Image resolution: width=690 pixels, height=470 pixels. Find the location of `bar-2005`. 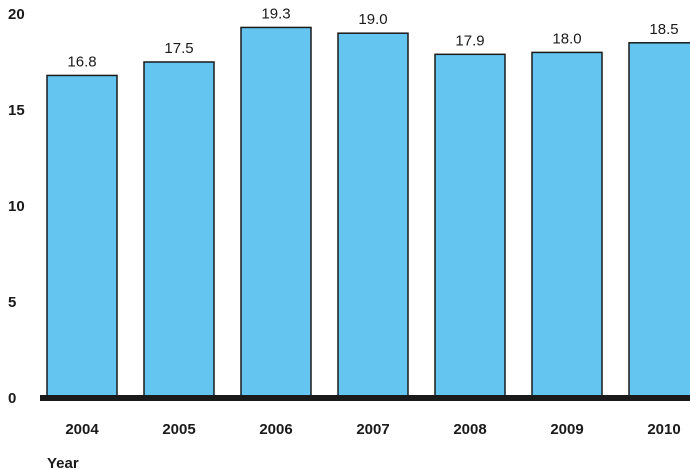

bar-2005 is located at coordinates (179, 230).